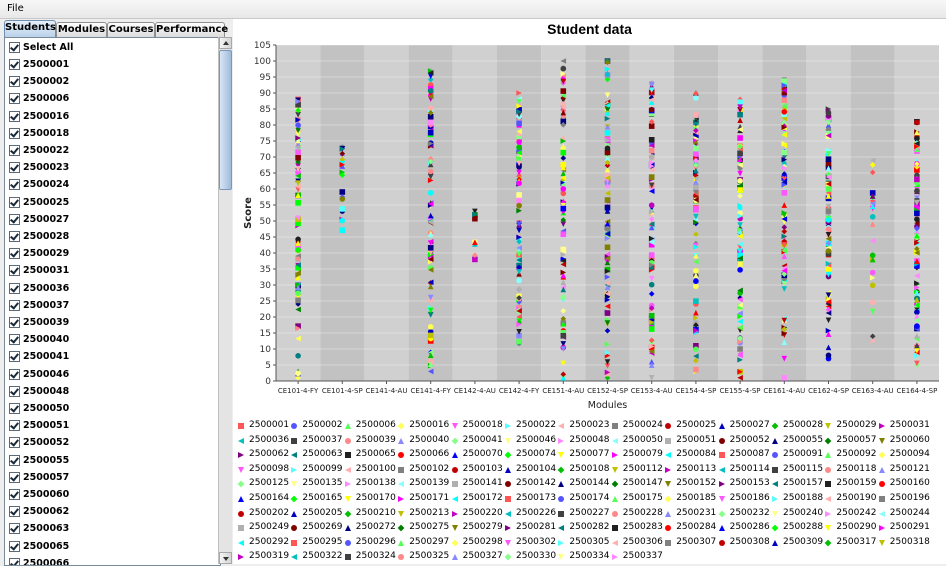 This screenshot has width=946, height=566. What do you see at coordinates (112, 65) in the screenshot?
I see `student-list-item: 2500001` at bounding box center [112, 65].